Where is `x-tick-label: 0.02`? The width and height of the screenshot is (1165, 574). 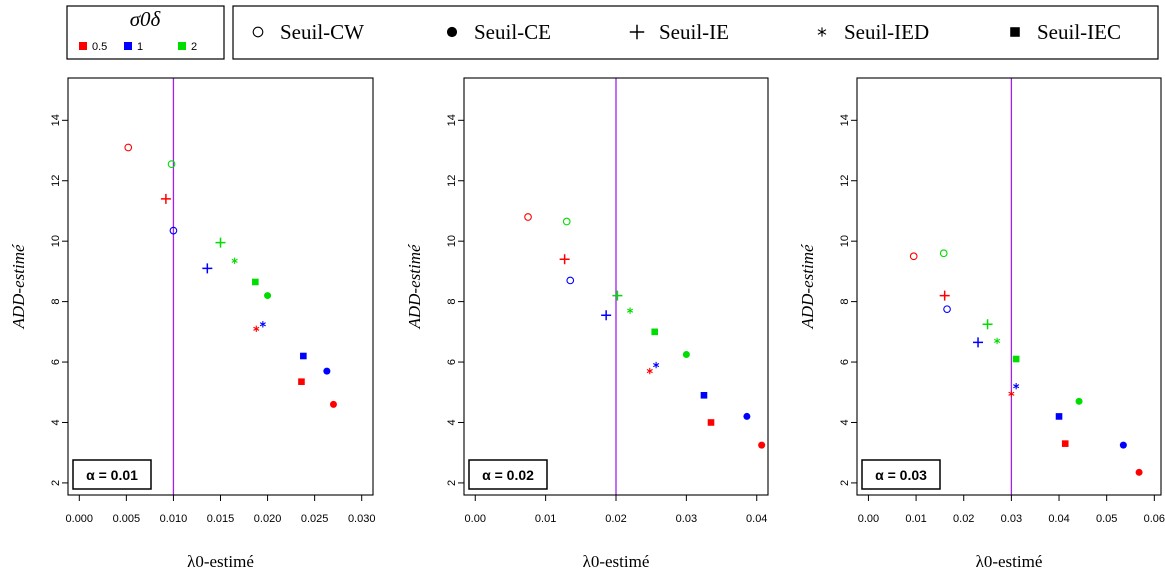
x-tick-label: 0.02 is located at coordinates (963, 519).